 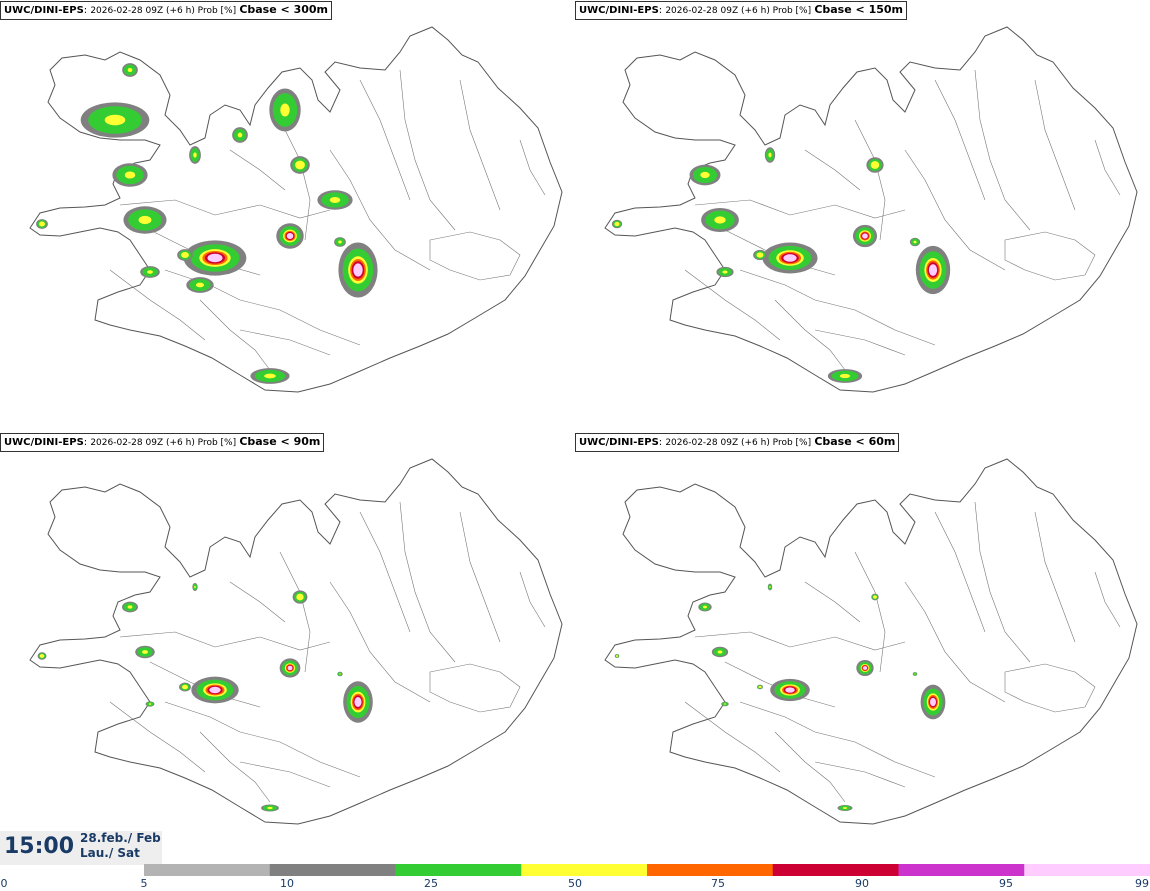 What do you see at coordinates (1006, 883) in the screenshot?
I see `colorbar-tick-label: 95` at bounding box center [1006, 883].